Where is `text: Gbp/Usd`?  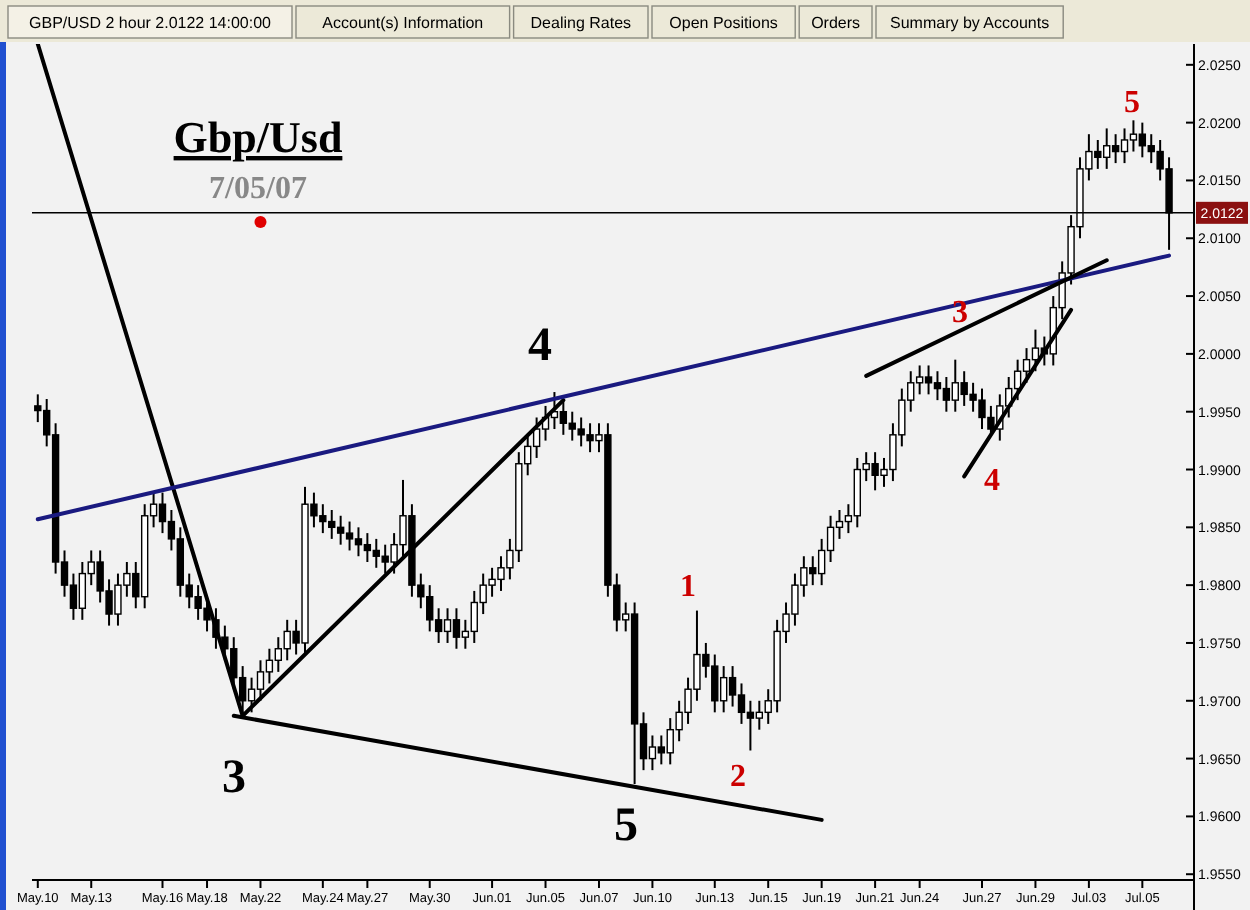 text: Gbp/Usd is located at coordinates (258, 137).